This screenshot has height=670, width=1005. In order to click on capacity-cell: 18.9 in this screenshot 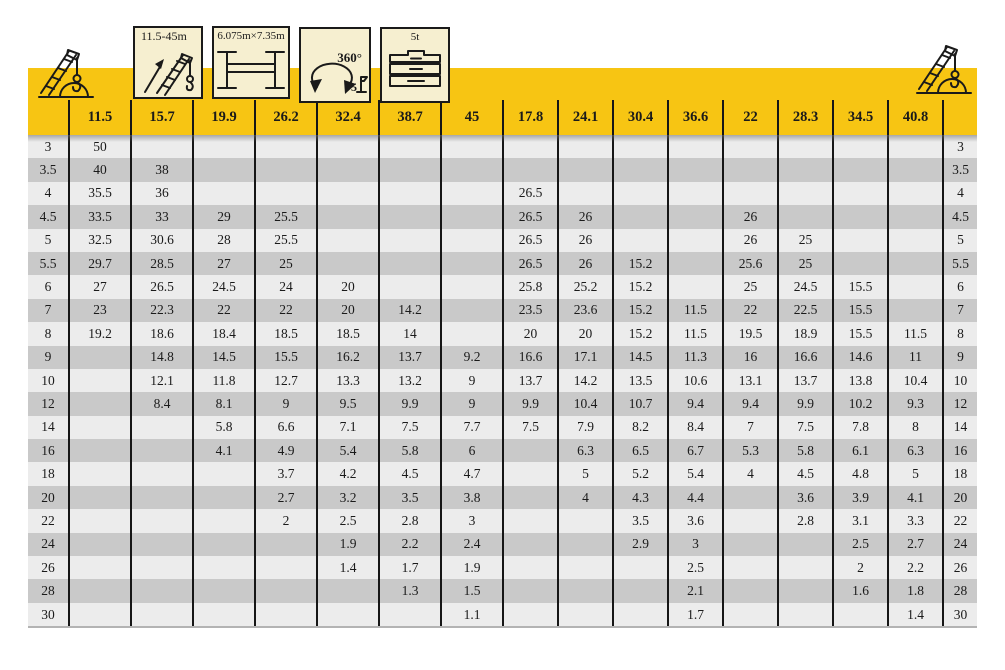, I will do `click(804, 334)`.